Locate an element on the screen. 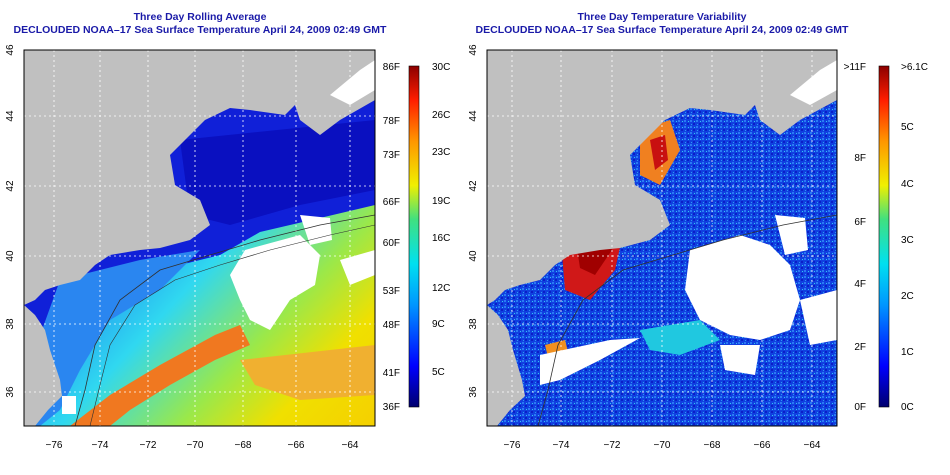  cold-water-core is located at coordinates (277, 172).